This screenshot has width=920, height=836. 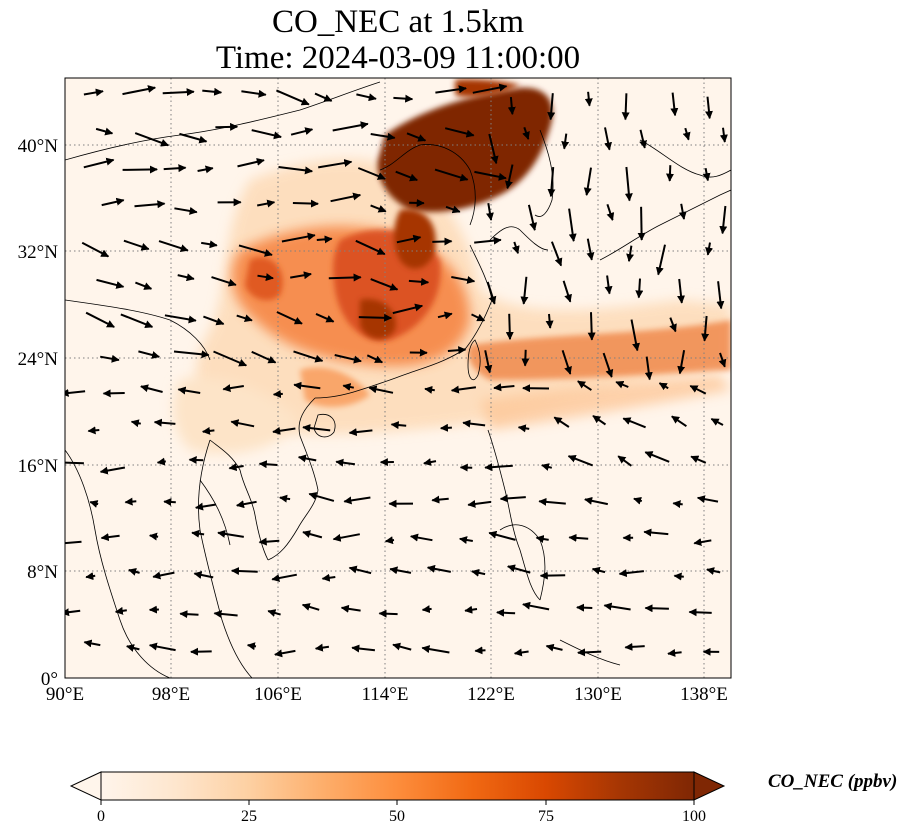 What do you see at coordinates (385, 694) in the screenshot?
I see `lon-tick-label: 114°E` at bounding box center [385, 694].